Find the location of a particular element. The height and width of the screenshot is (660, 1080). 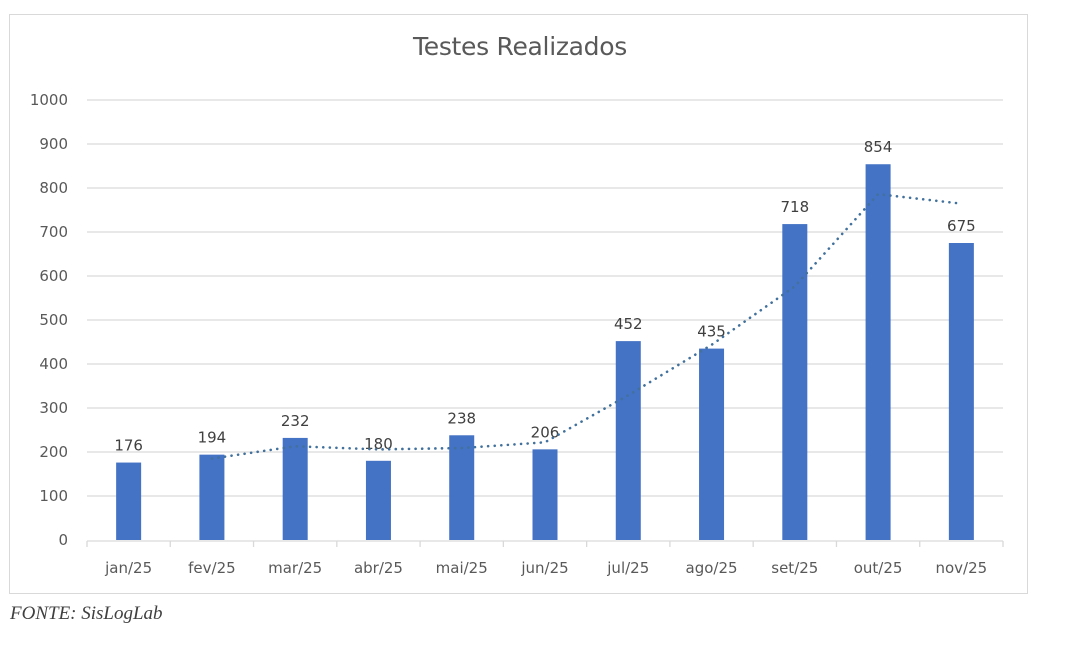

y-tick-label: 300 is located at coordinates (53, 408).